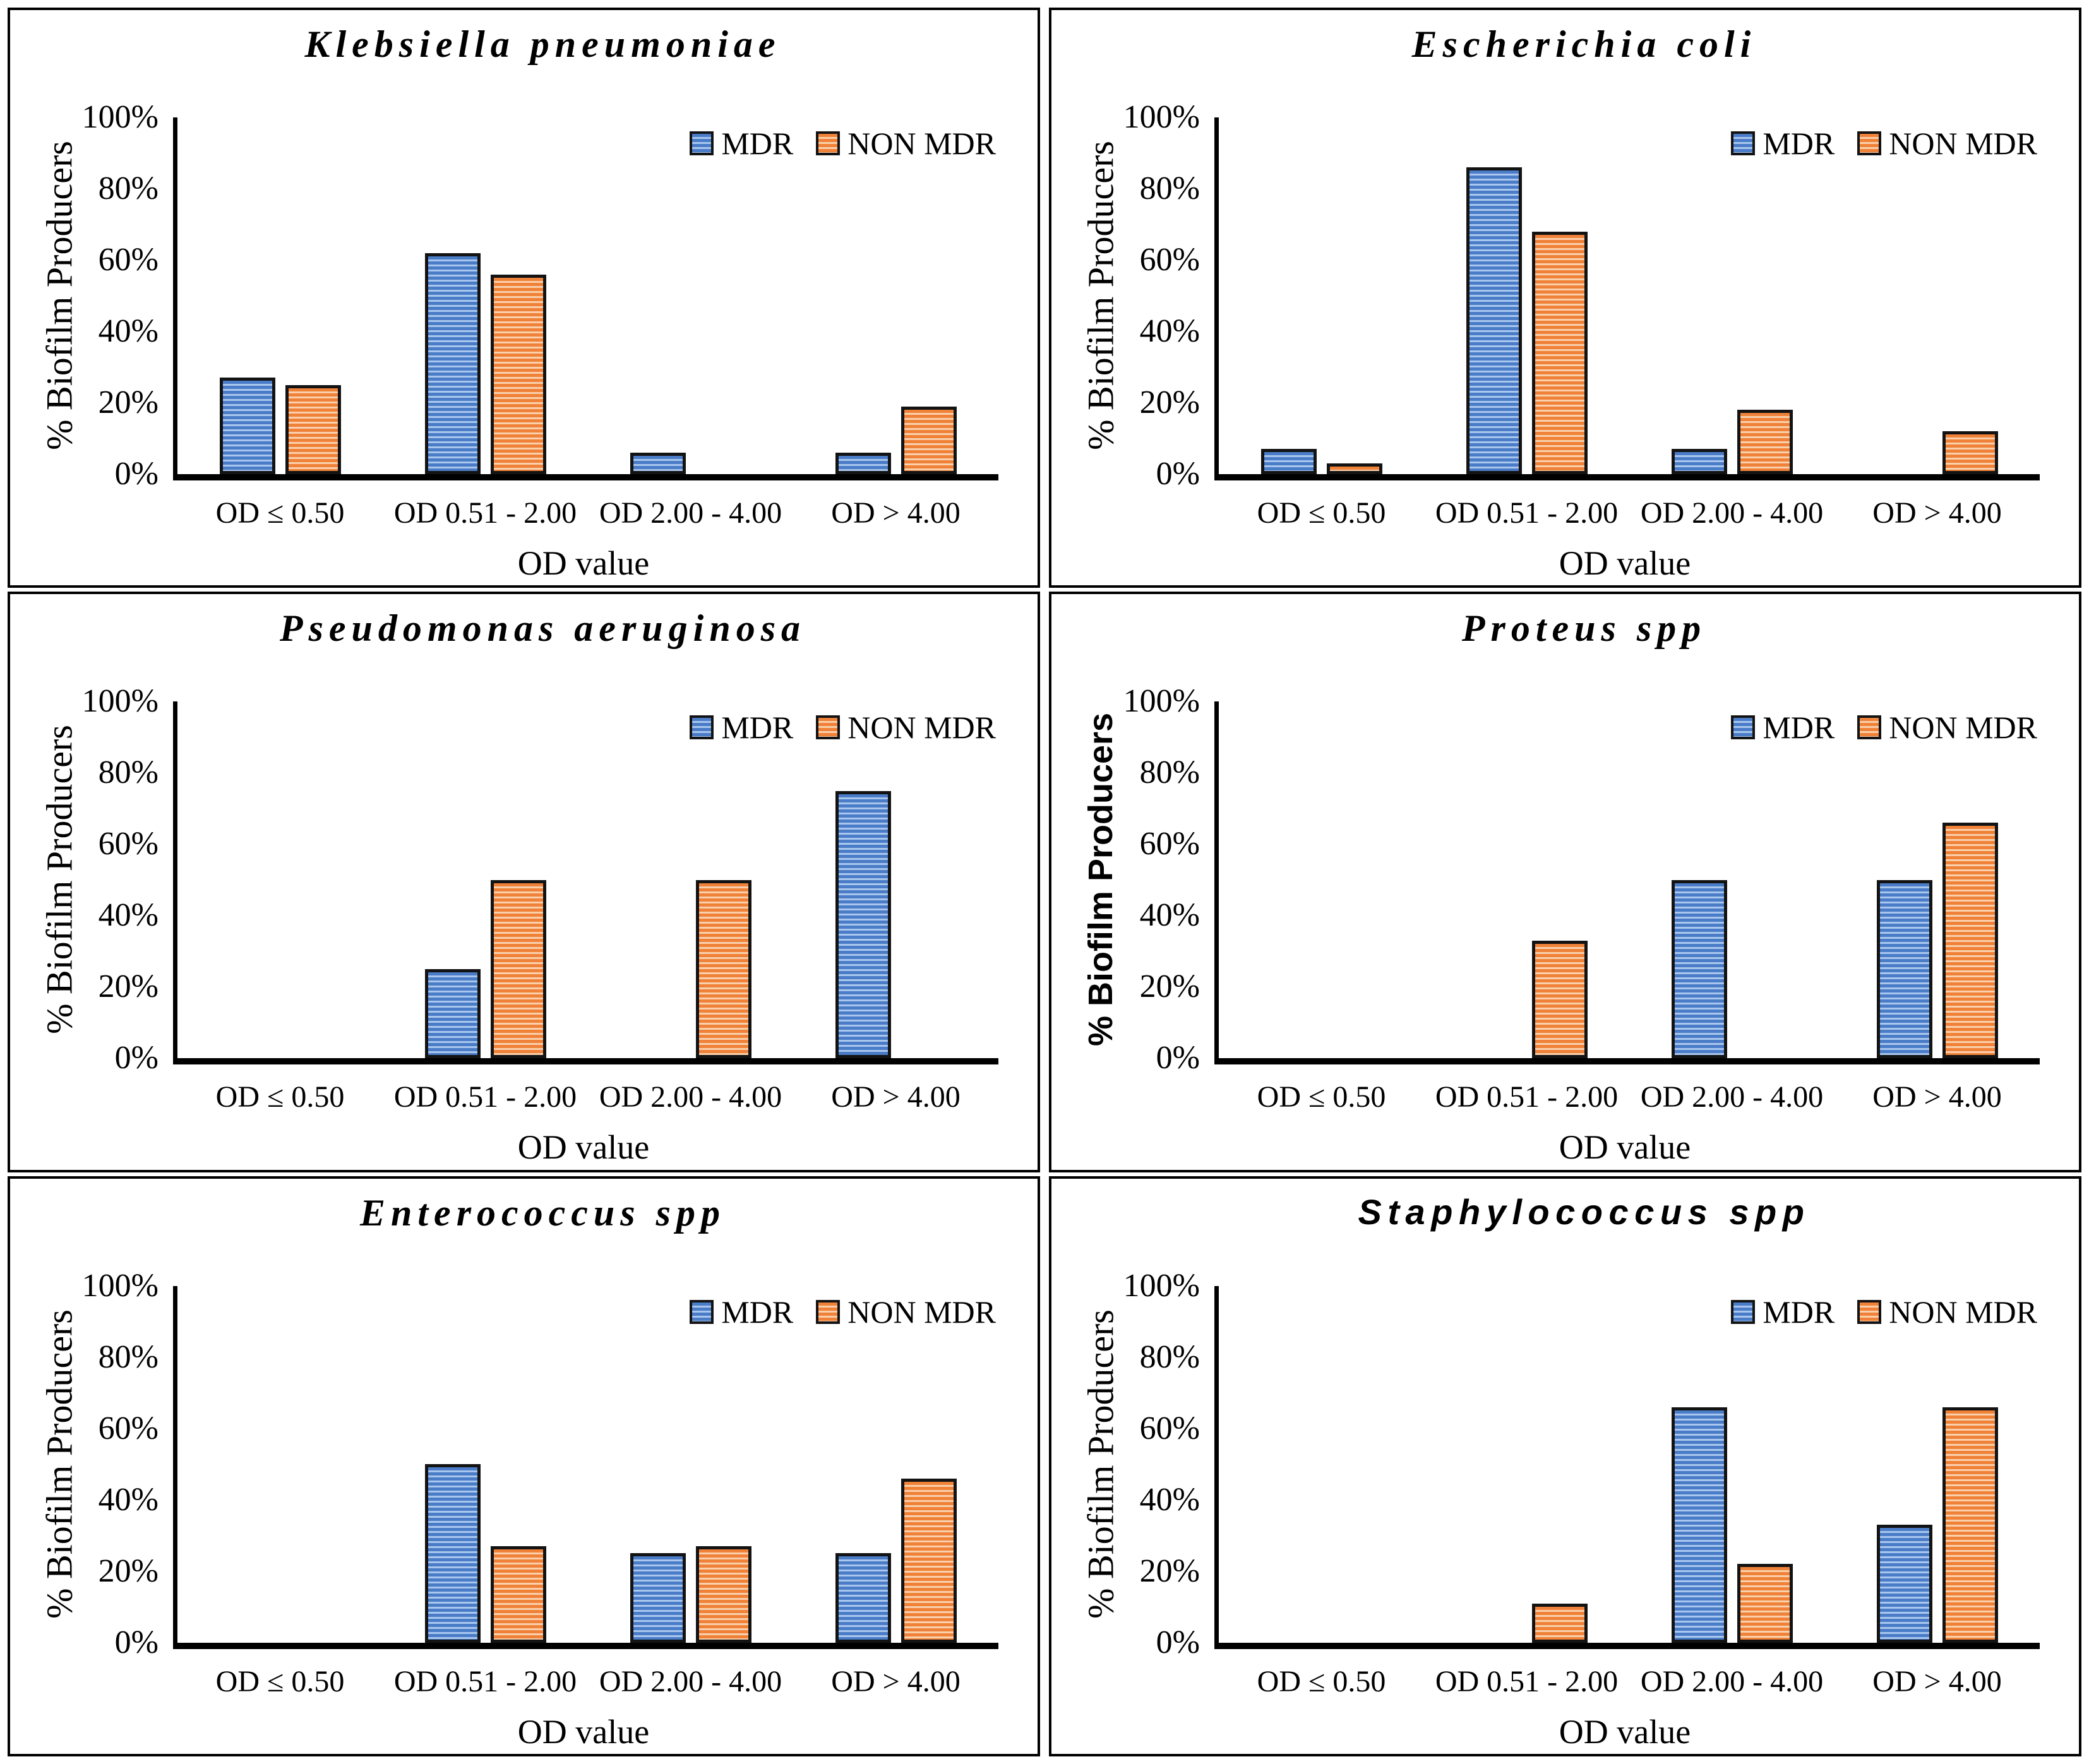  I want to click on chart-title: Klebsiella pneumoniae, so click(542, 44).